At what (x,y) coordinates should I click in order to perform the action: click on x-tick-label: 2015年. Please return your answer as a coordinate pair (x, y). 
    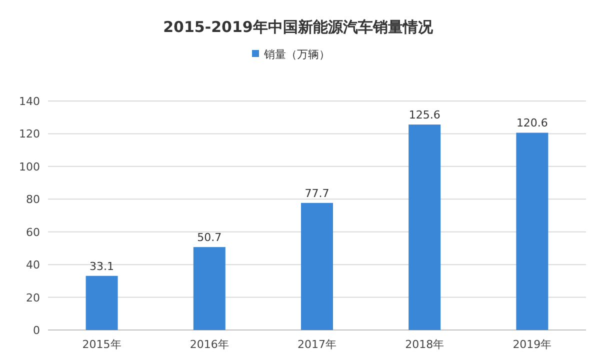
    Looking at the image, I should click on (102, 344).